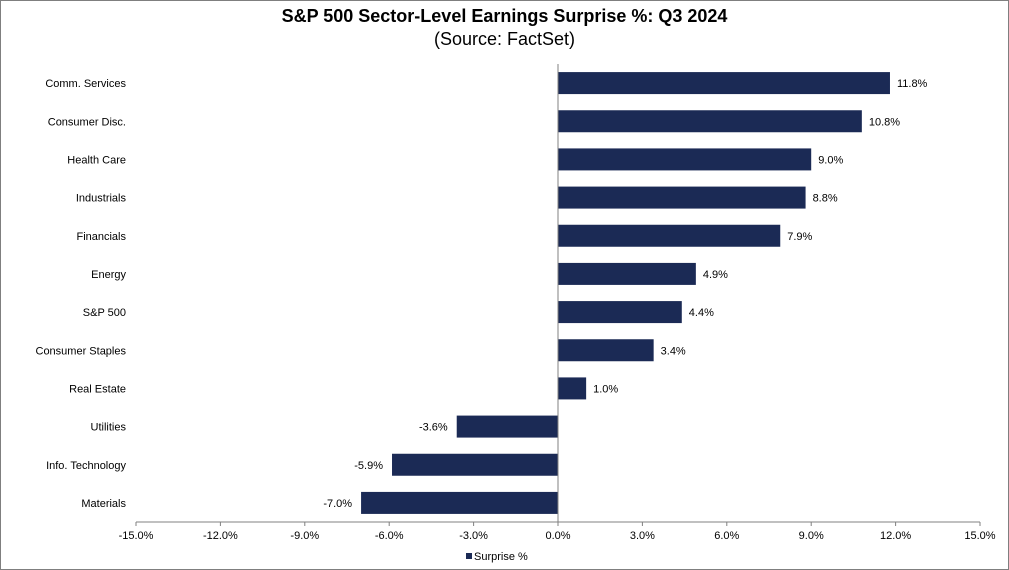 The height and width of the screenshot is (570, 1009). Describe the element at coordinates (103, 504) in the screenshot. I see `category-label: Materials` at that location.